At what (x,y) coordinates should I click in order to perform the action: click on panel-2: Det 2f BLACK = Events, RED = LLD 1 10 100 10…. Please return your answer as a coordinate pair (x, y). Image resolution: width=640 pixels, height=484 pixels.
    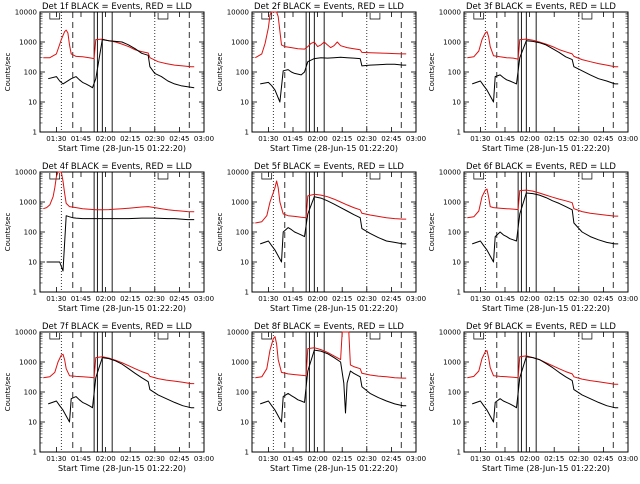
    Looking at the image, I should click on (321, 77).